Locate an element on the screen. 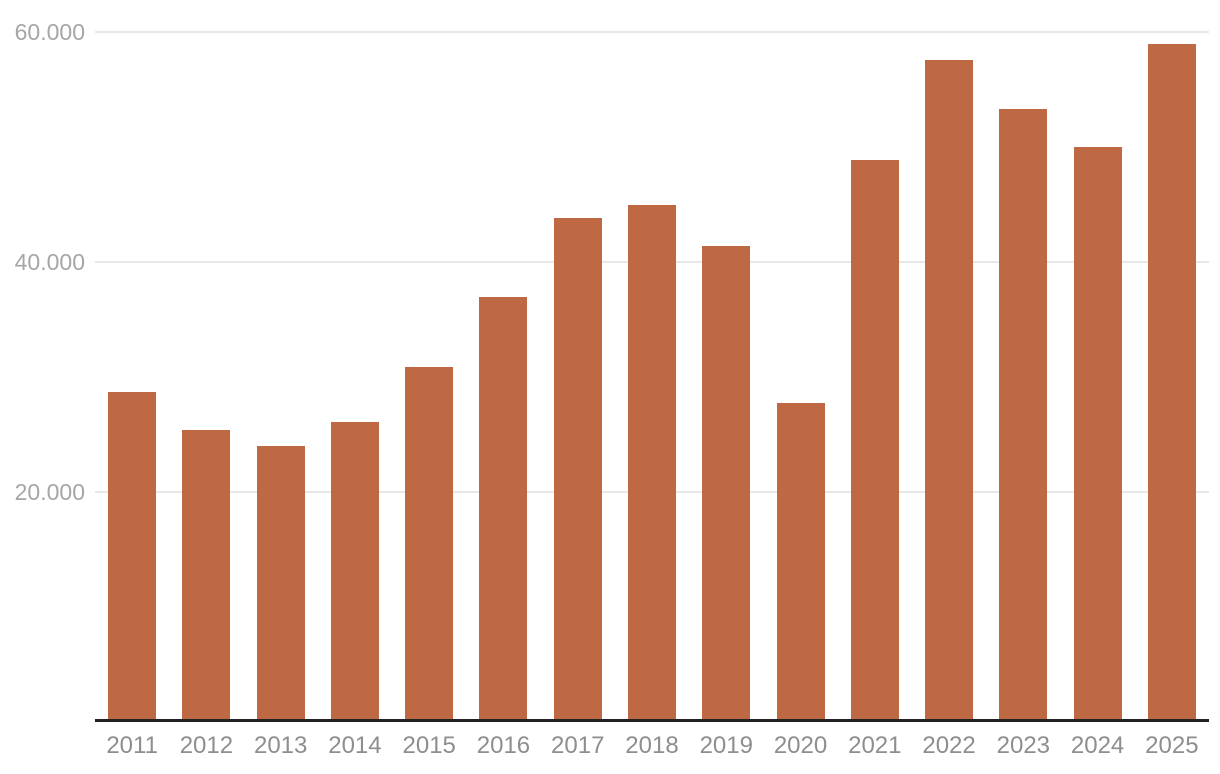 The height and width of the screenshot is (774, 1220). x-axis-tick-label: 2018 is located at coordinates (652, 745).